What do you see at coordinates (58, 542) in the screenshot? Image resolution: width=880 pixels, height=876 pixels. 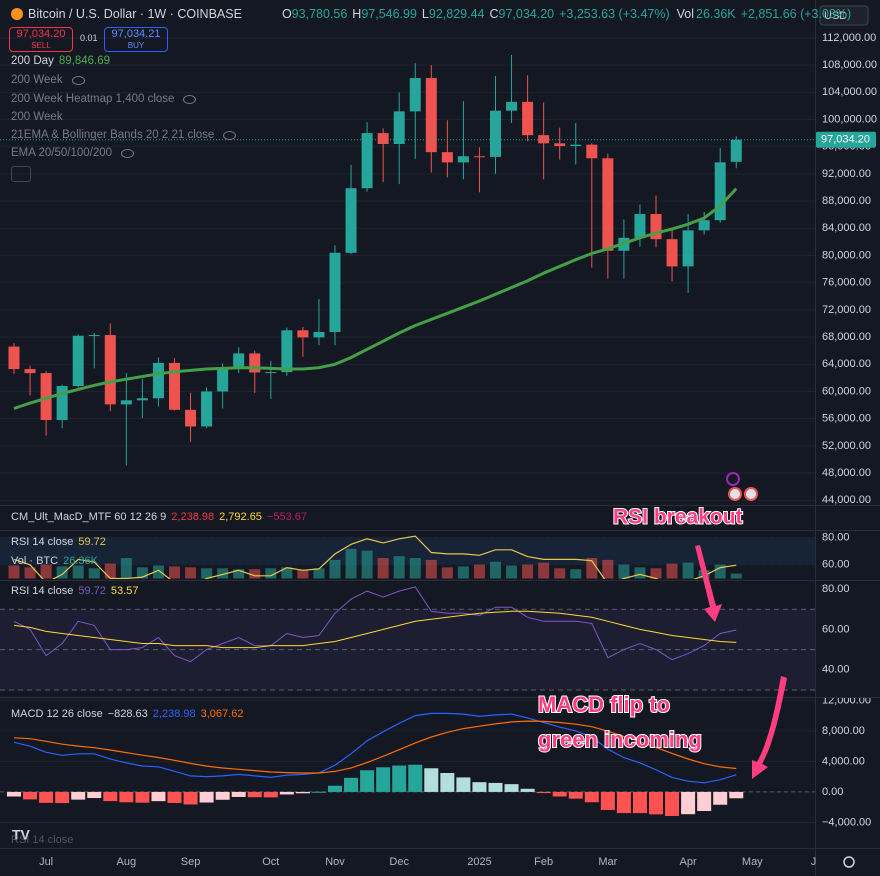 I see `pane-header: RSI 14 close 59.72` at bounding box center [58, 542].